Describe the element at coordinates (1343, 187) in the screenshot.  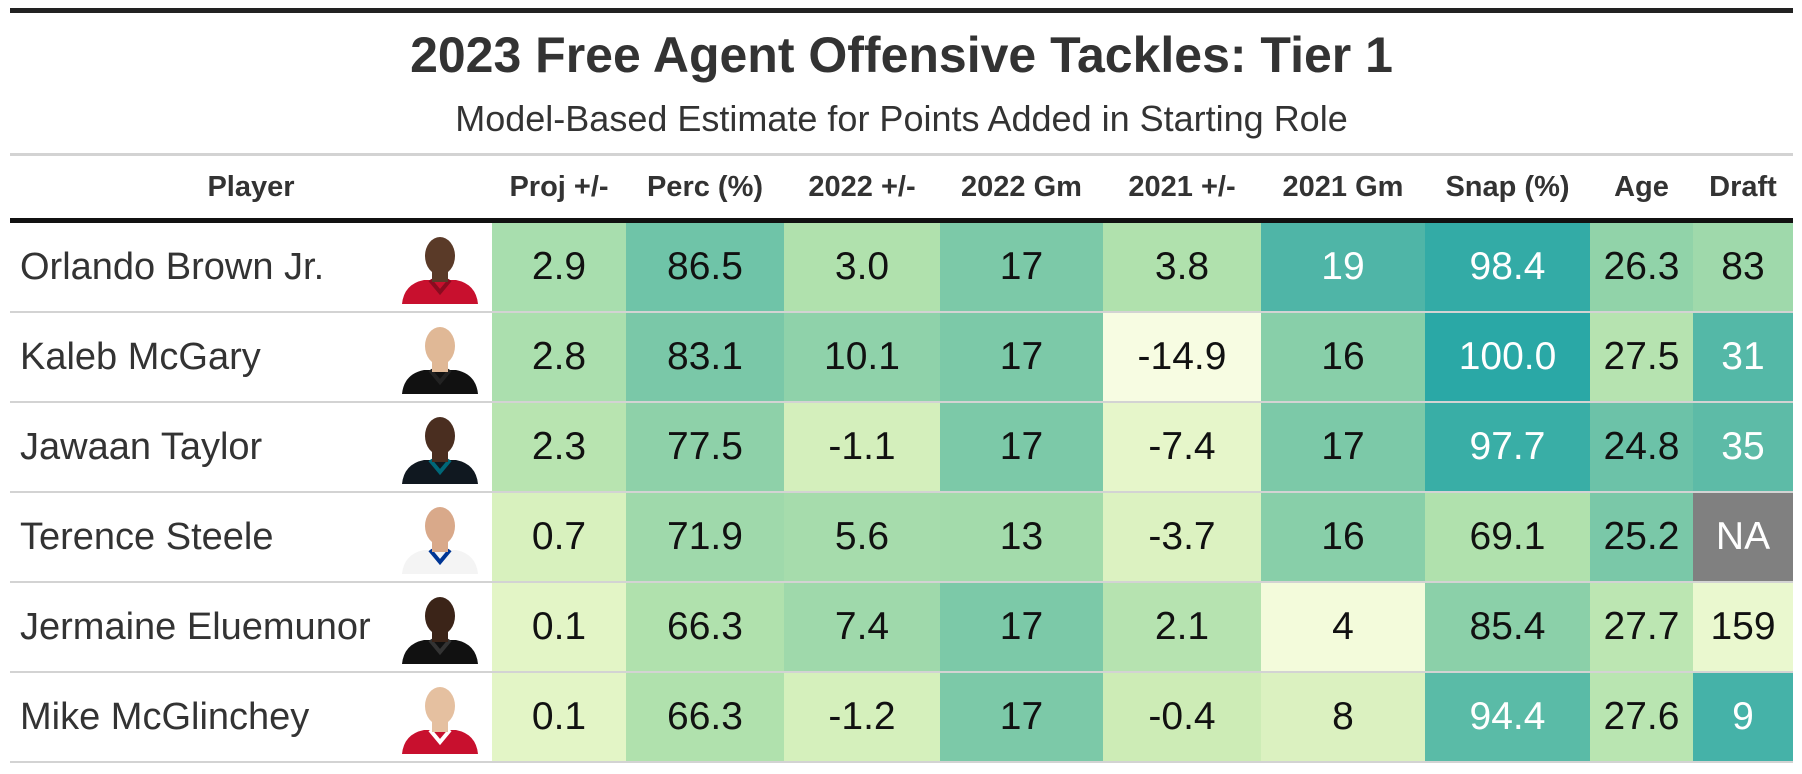
I see `column-header: 2021 Gm` at that location.